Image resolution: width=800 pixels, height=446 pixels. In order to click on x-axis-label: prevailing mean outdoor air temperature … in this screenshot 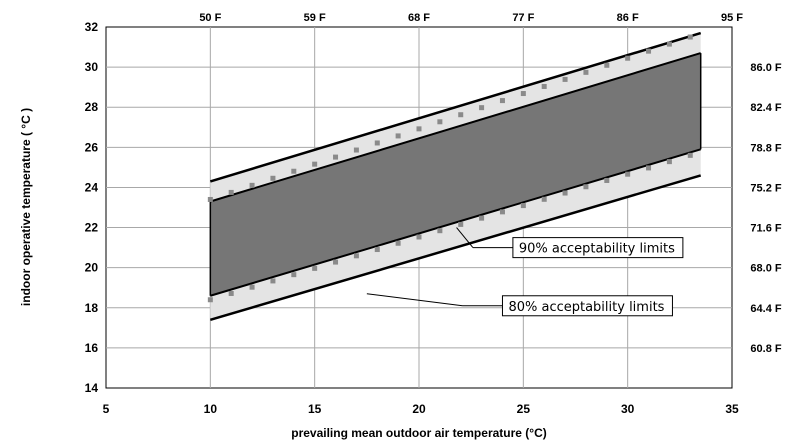, I will do `click(419, 433)`.